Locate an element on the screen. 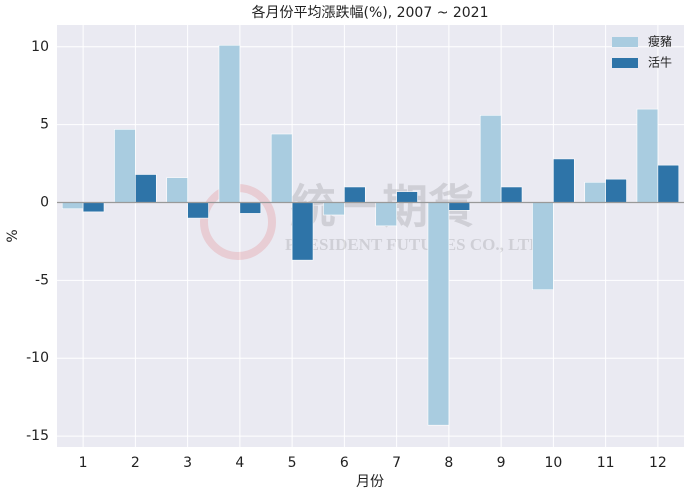  x-tick-label: 12 is located at coordinates (658, 463).